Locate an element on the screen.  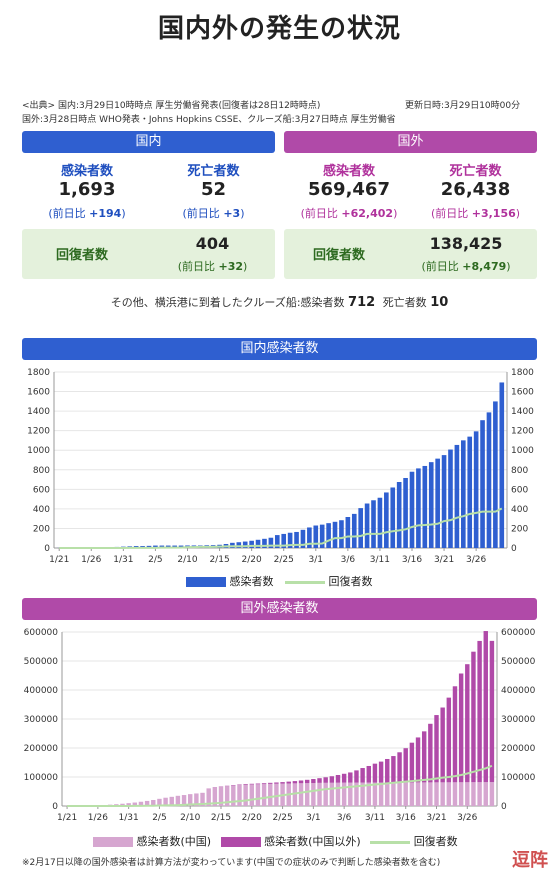
x-tick-label: 2/25 is located at coordinates (284, 560).